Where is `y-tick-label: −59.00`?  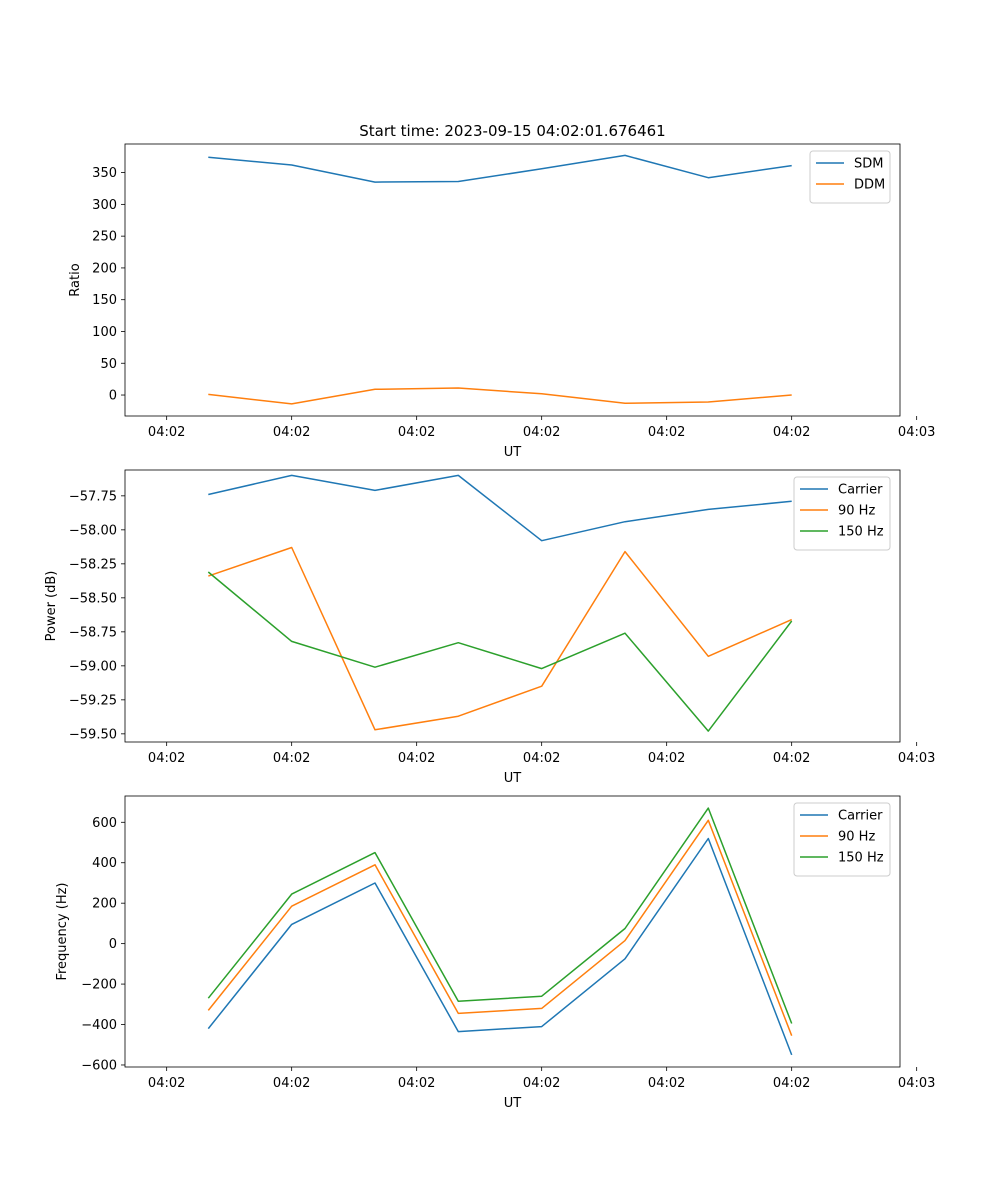
y-tick-label: −59.00 is located at coordinates (93, 666).